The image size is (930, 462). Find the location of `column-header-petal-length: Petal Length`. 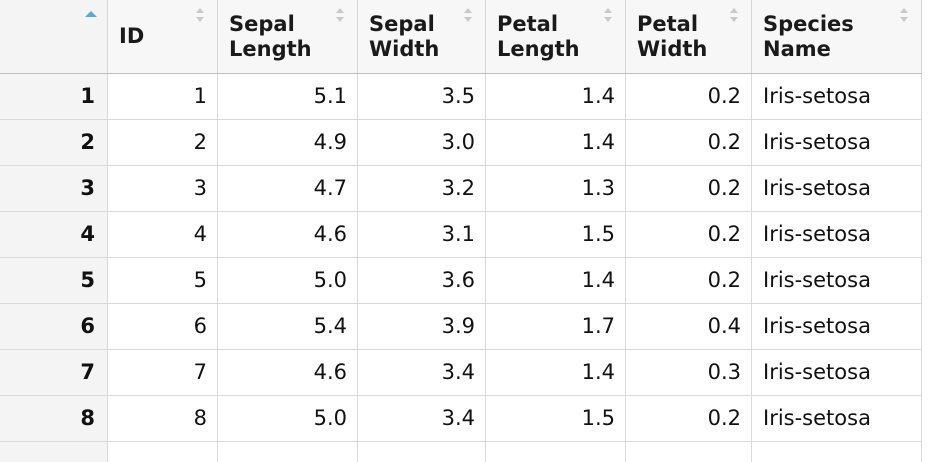

column-header-petal-length: Petal Length is located at coordinates (556, 36).